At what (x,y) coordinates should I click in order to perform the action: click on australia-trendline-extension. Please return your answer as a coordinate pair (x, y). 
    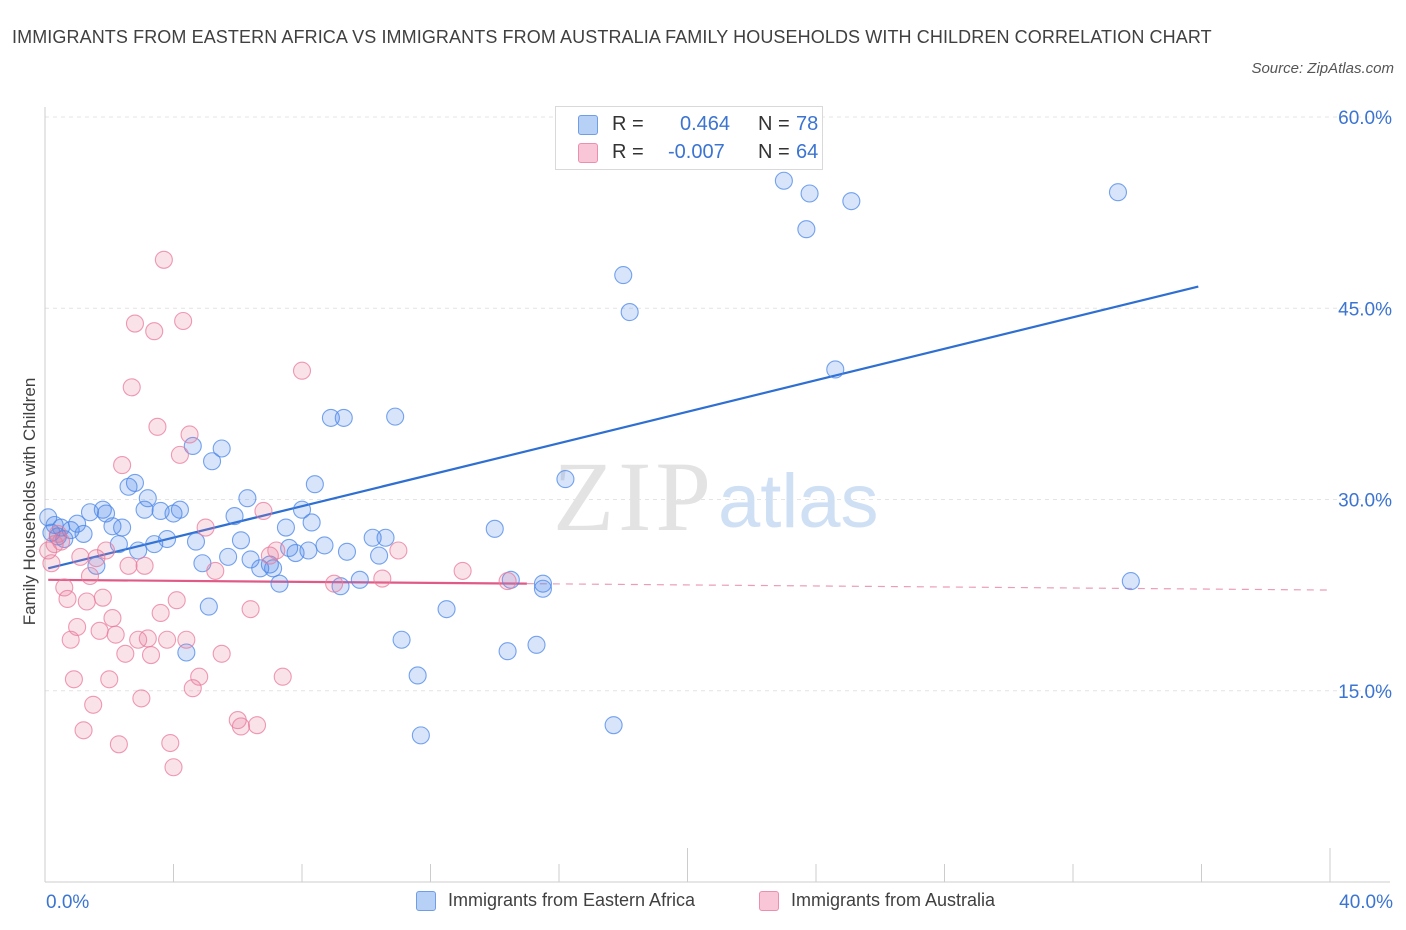
    Looking at the image, I should click on (926, 587).